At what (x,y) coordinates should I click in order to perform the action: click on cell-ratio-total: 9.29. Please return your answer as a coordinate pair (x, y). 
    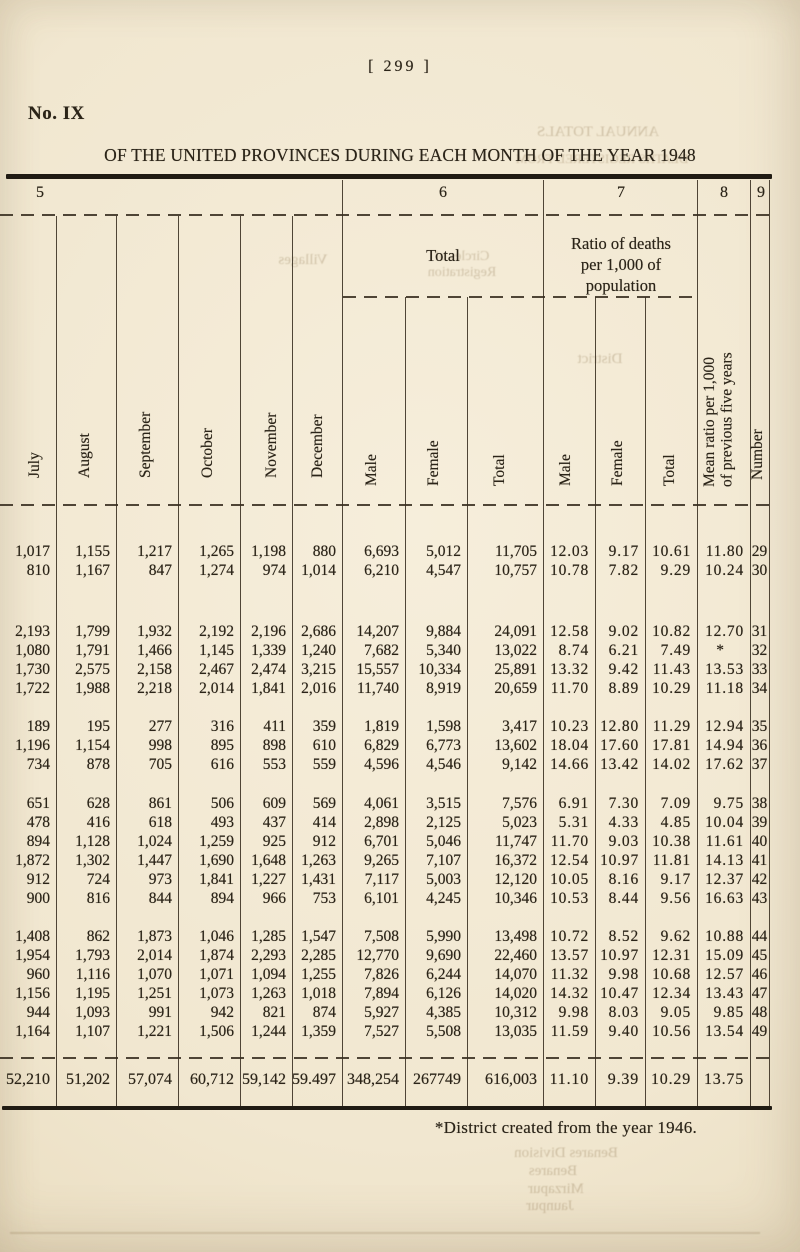
    Looking at the image, I should click on (675, 570).